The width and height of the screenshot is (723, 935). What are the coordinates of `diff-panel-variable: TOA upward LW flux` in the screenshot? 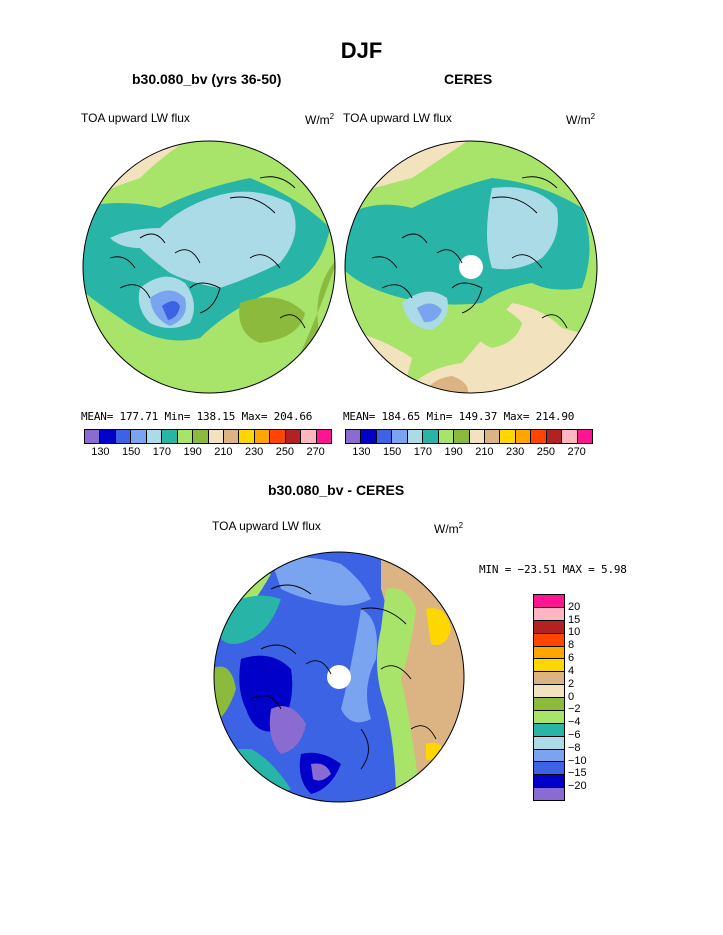 It's located at (266, 526).